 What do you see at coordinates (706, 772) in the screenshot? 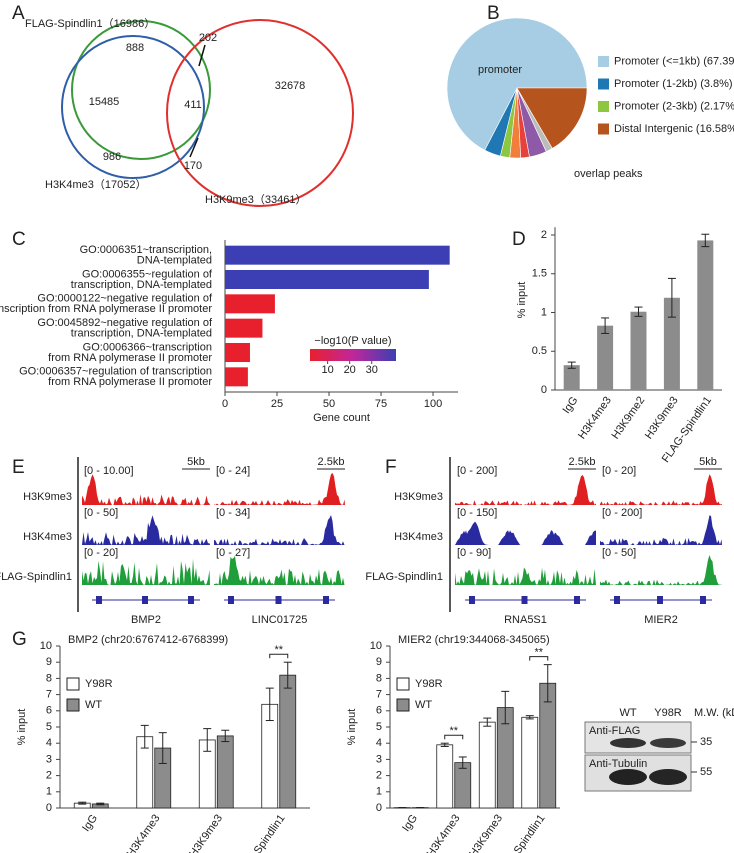
I see `mw-label: 55` at bounding box center [706, 772].